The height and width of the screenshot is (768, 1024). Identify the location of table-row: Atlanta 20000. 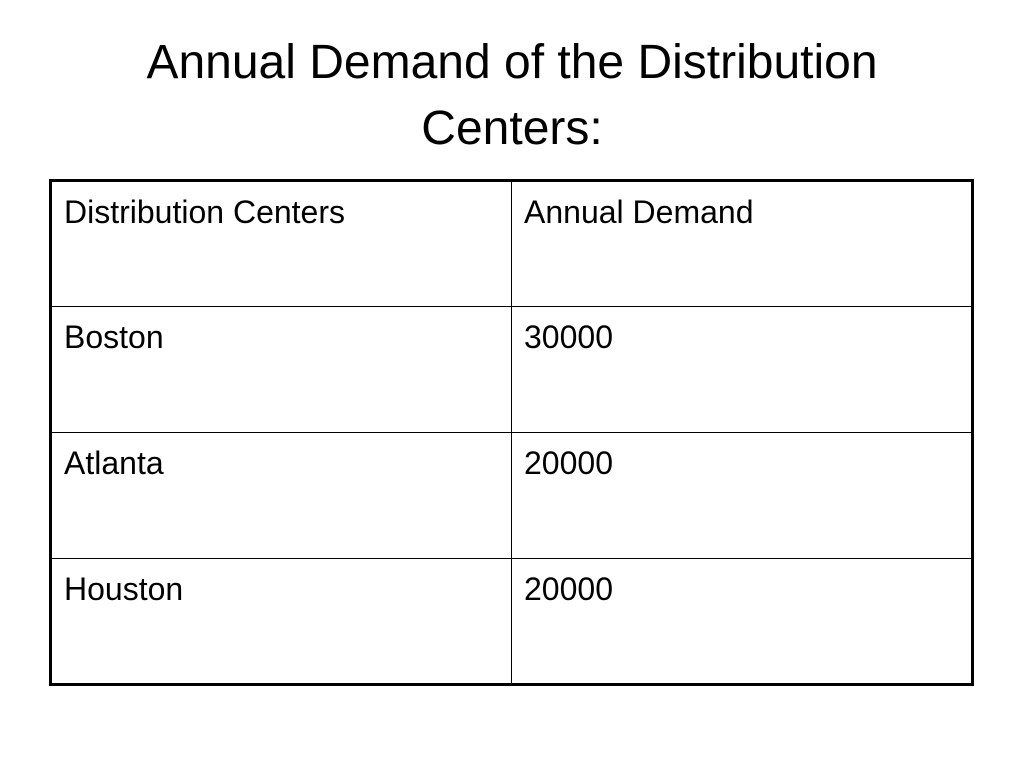
(511, 495).